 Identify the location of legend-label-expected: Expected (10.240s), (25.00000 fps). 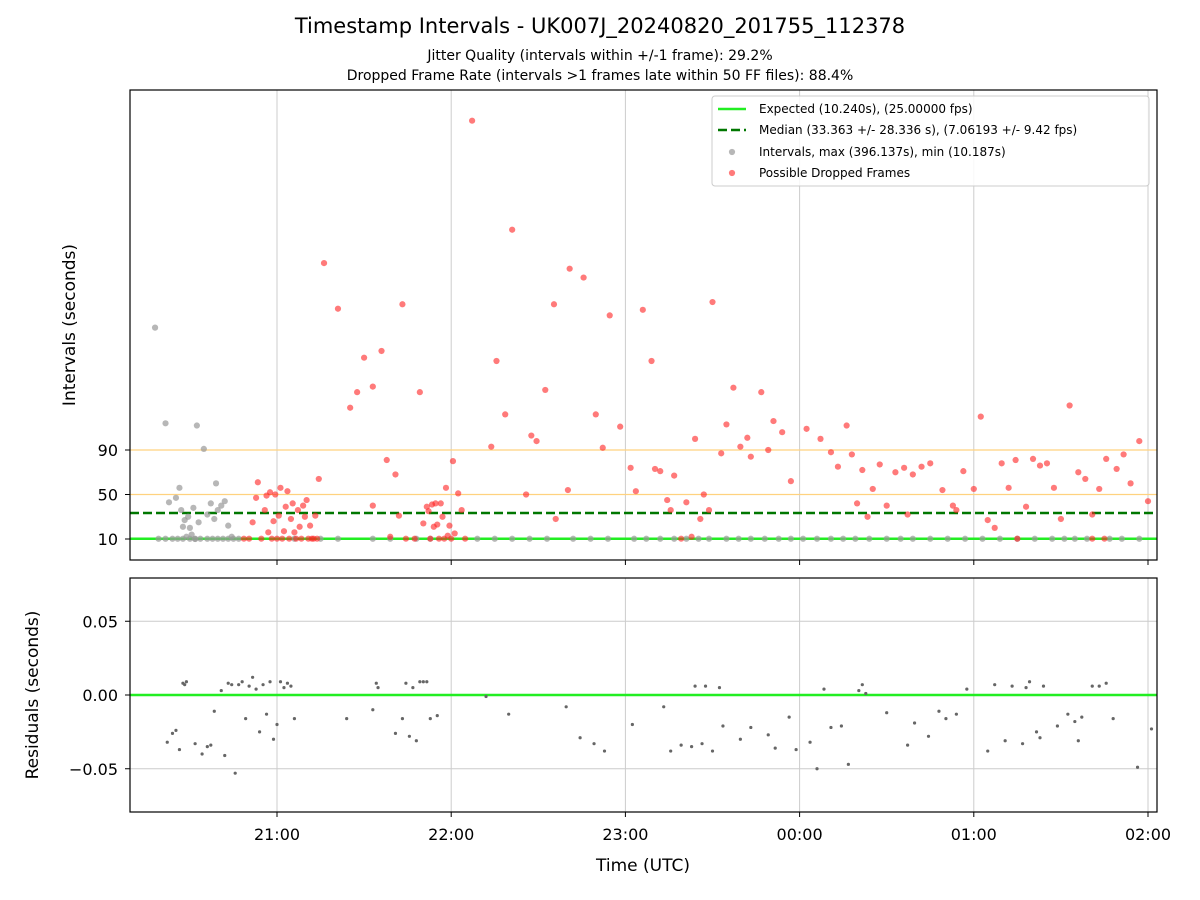
(866, 109).